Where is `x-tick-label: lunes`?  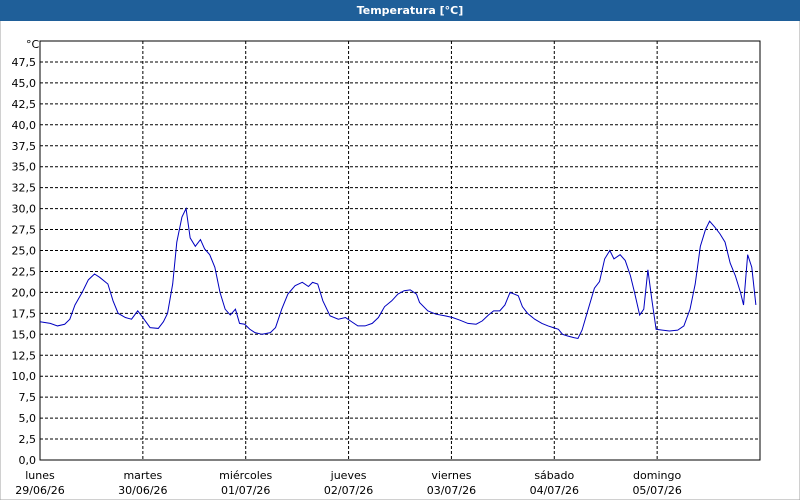 x-tick-label: lunes is located at coordinates (40, 475).